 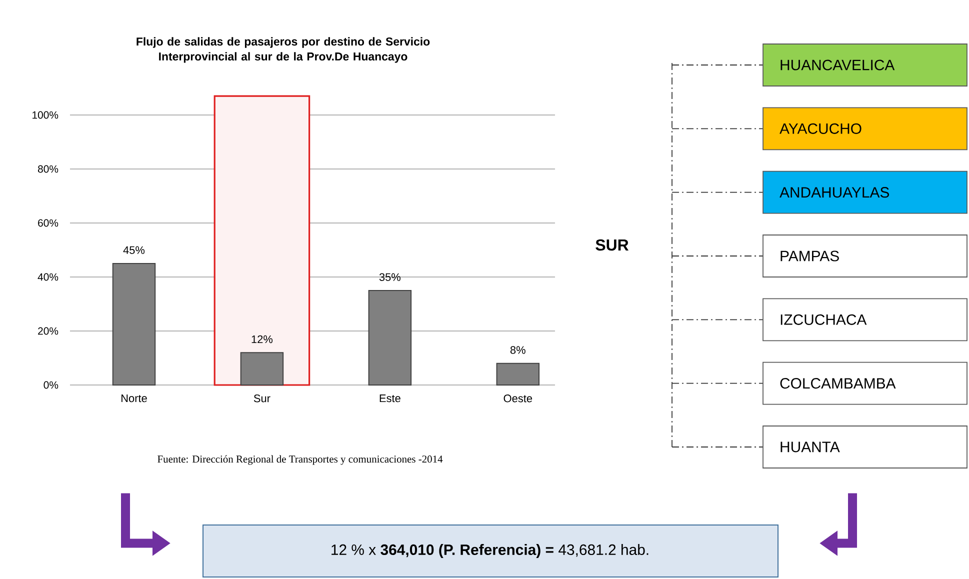 I want to click on y-tick-label: 0%, so click(x=51, y=385).